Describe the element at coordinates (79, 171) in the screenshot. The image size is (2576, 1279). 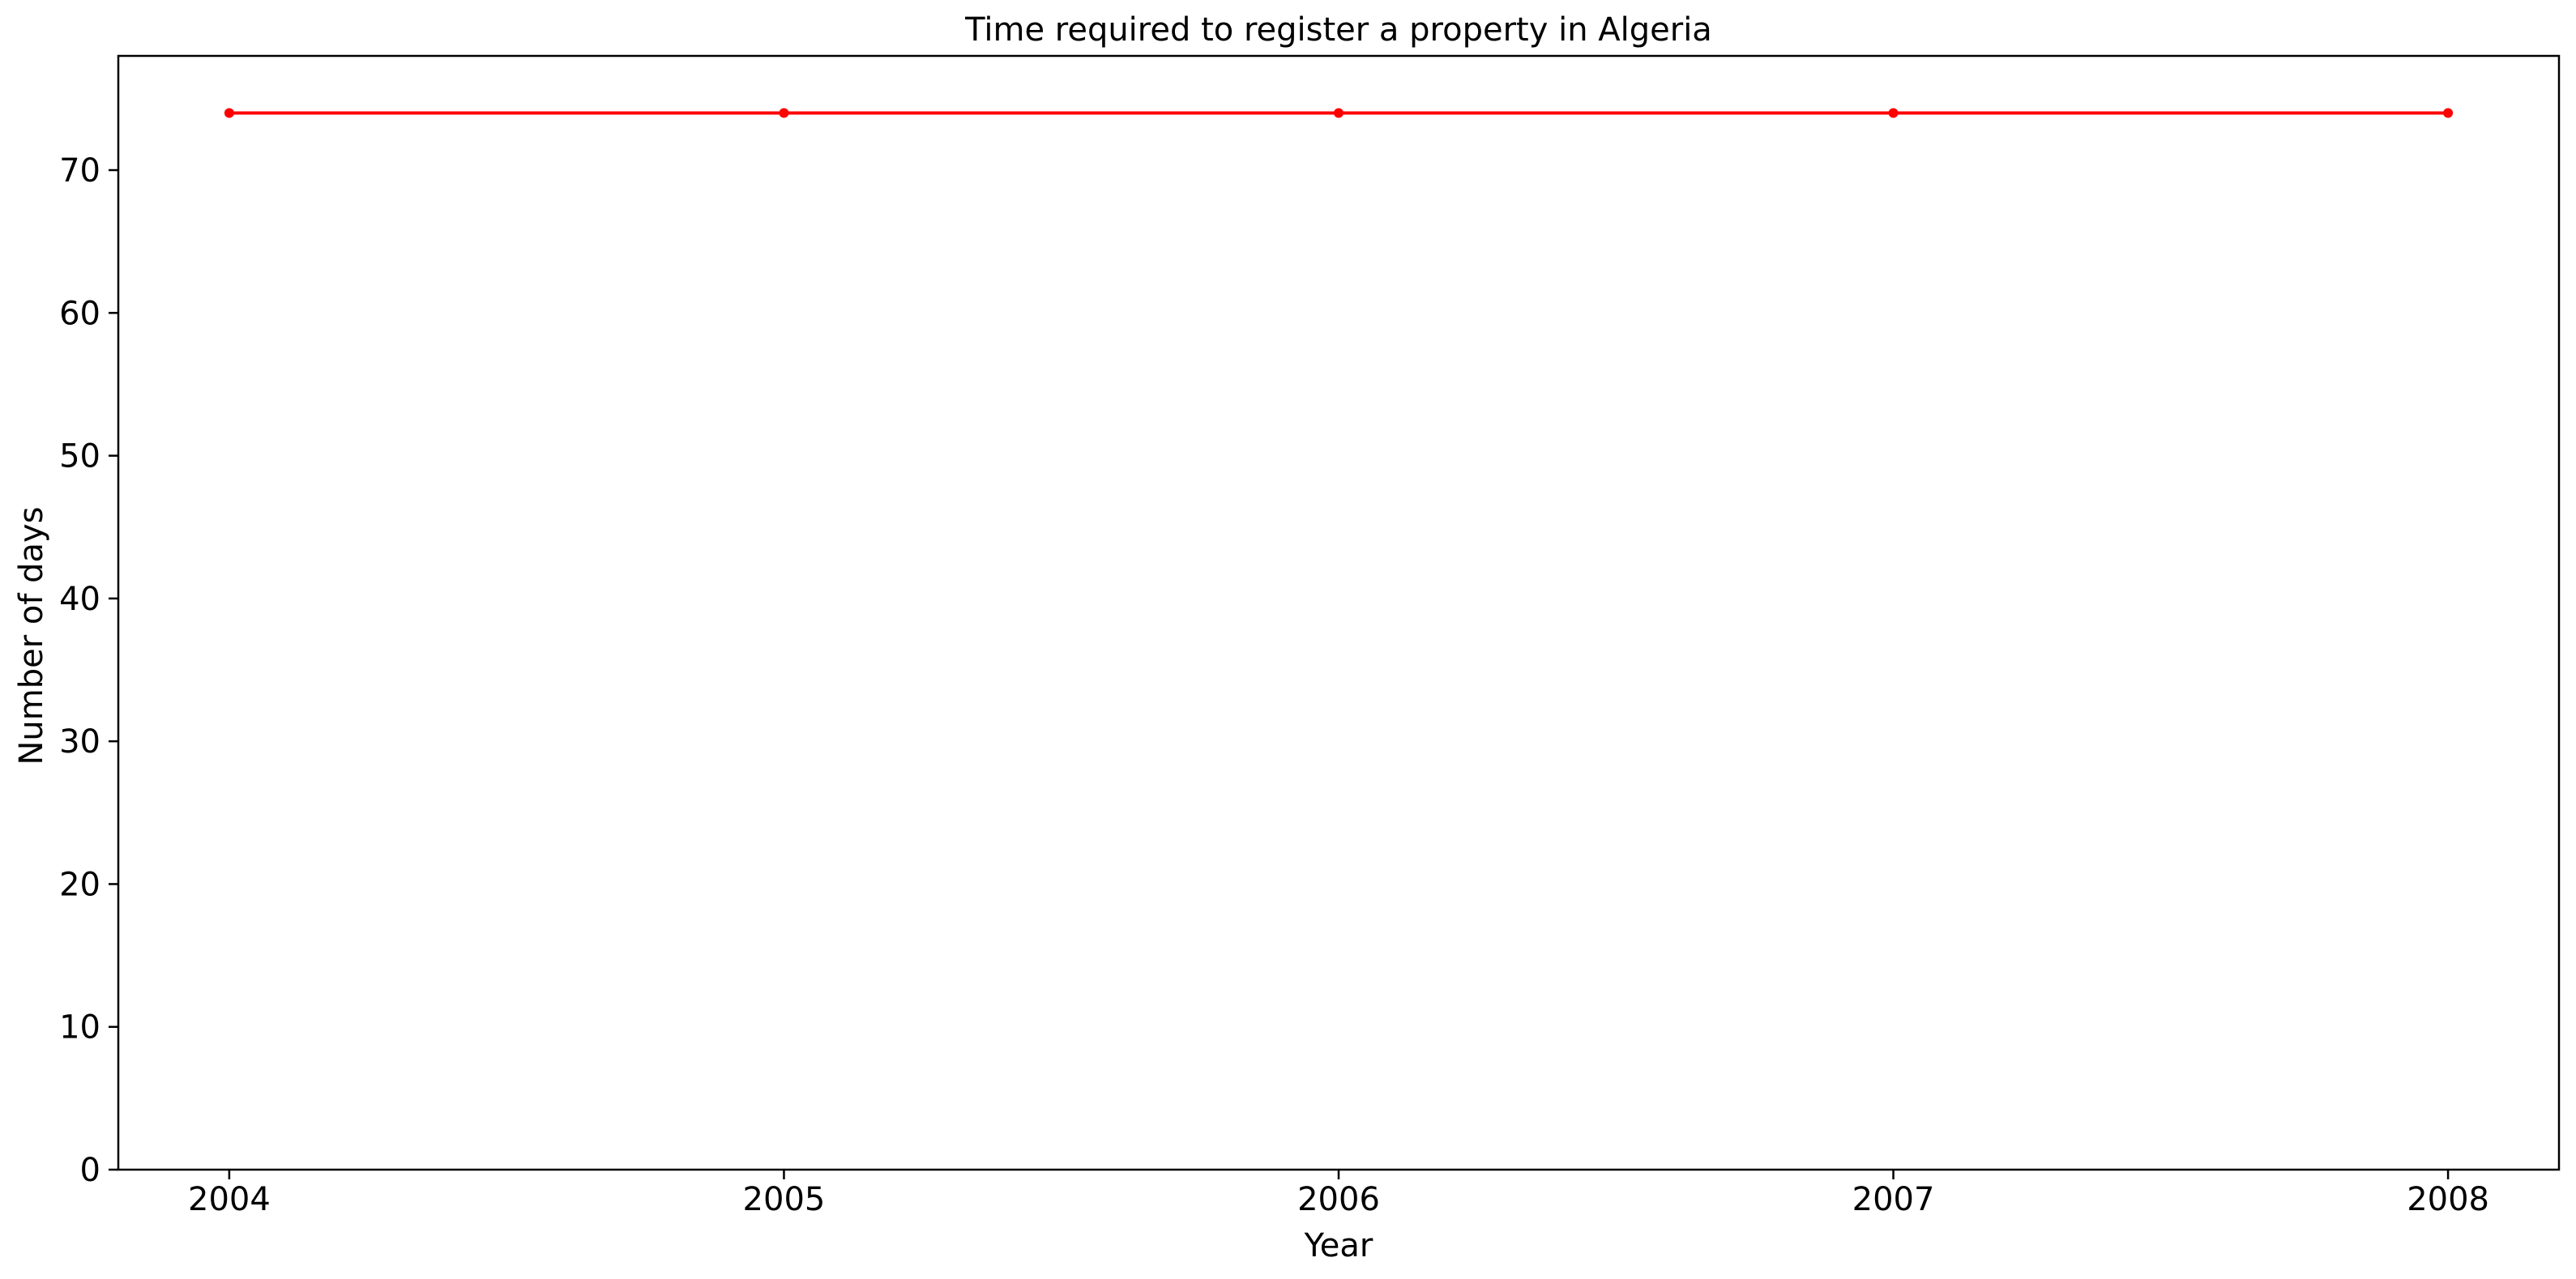
I see `y-tick-label: 70` at that location.